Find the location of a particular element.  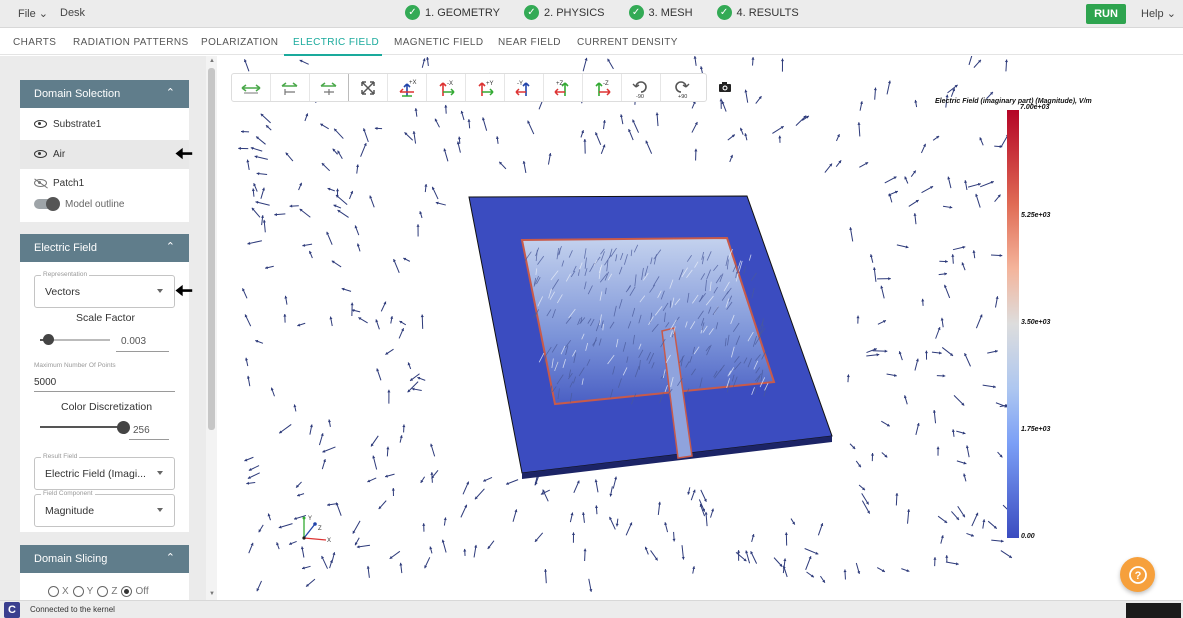

eye-off-icon is located at coordinates (40, 183).